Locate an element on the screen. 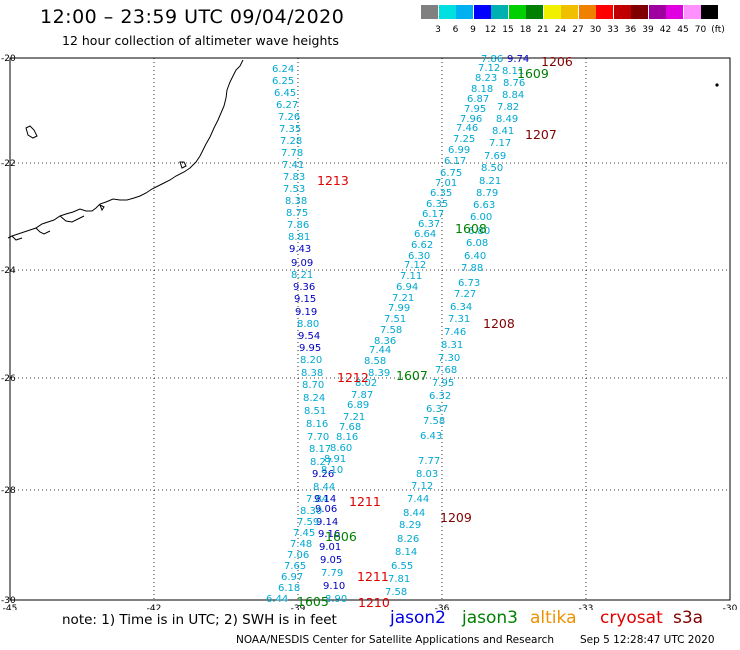  swh-label: 6.44 is located at coordinates (277, 599).